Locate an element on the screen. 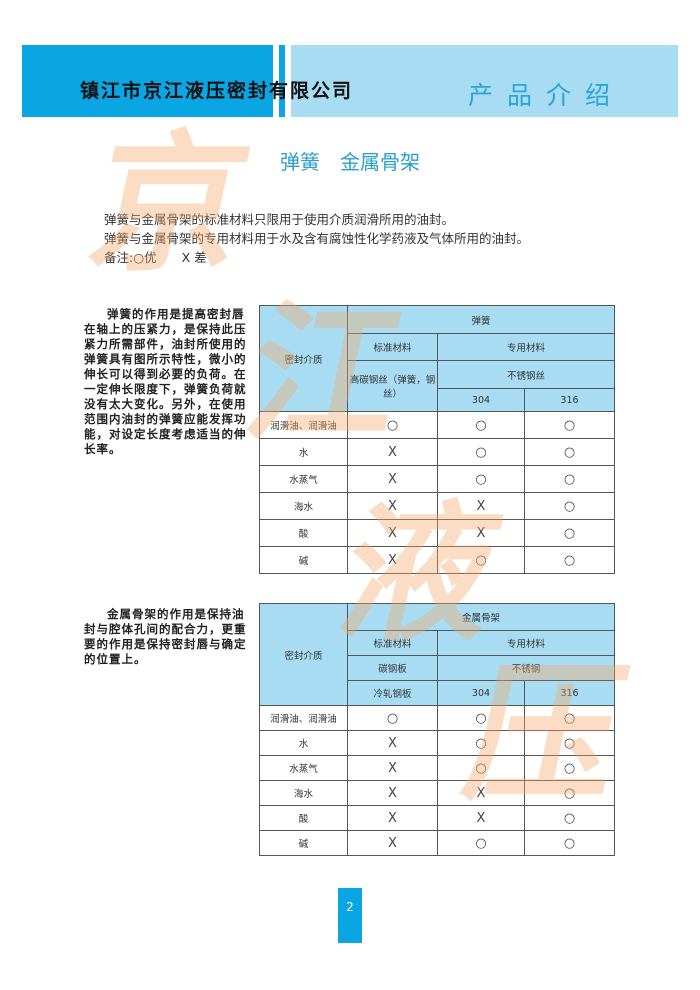 The height and width of the screenshot is (990, 700). standard-material-2: 冷轧钢板 is located at coordinates (392, 693).